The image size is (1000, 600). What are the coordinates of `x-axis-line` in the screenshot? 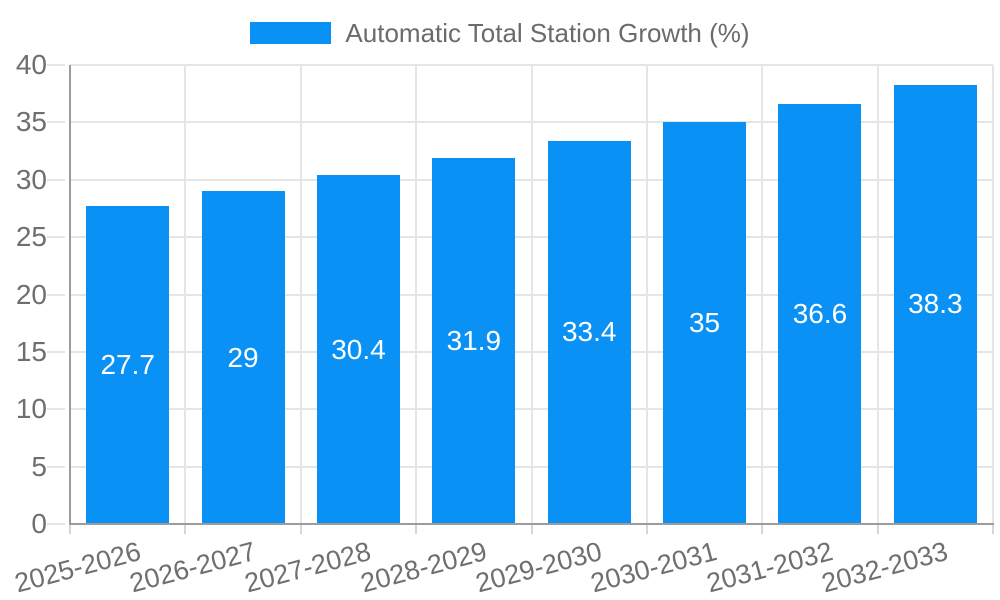 It's located at (531, 524).